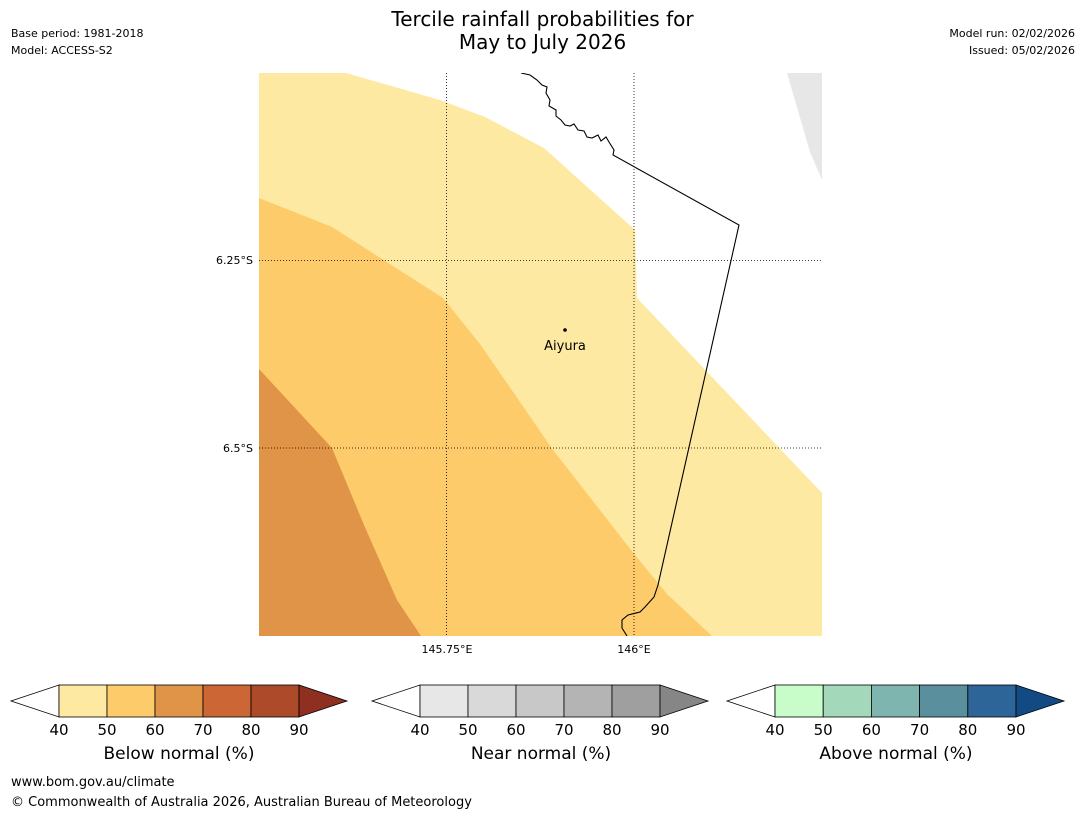  I want to click on model-text: Model: ACCESS-S2, so click(62, 50).